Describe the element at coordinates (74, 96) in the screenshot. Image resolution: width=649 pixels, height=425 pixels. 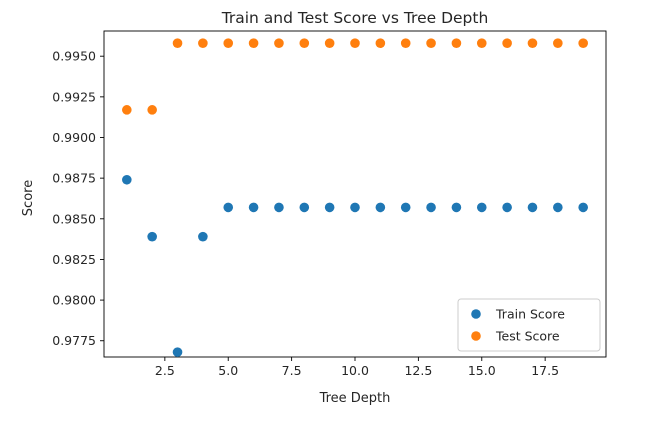
I see `y-tick-label: 0.9925` at that location.